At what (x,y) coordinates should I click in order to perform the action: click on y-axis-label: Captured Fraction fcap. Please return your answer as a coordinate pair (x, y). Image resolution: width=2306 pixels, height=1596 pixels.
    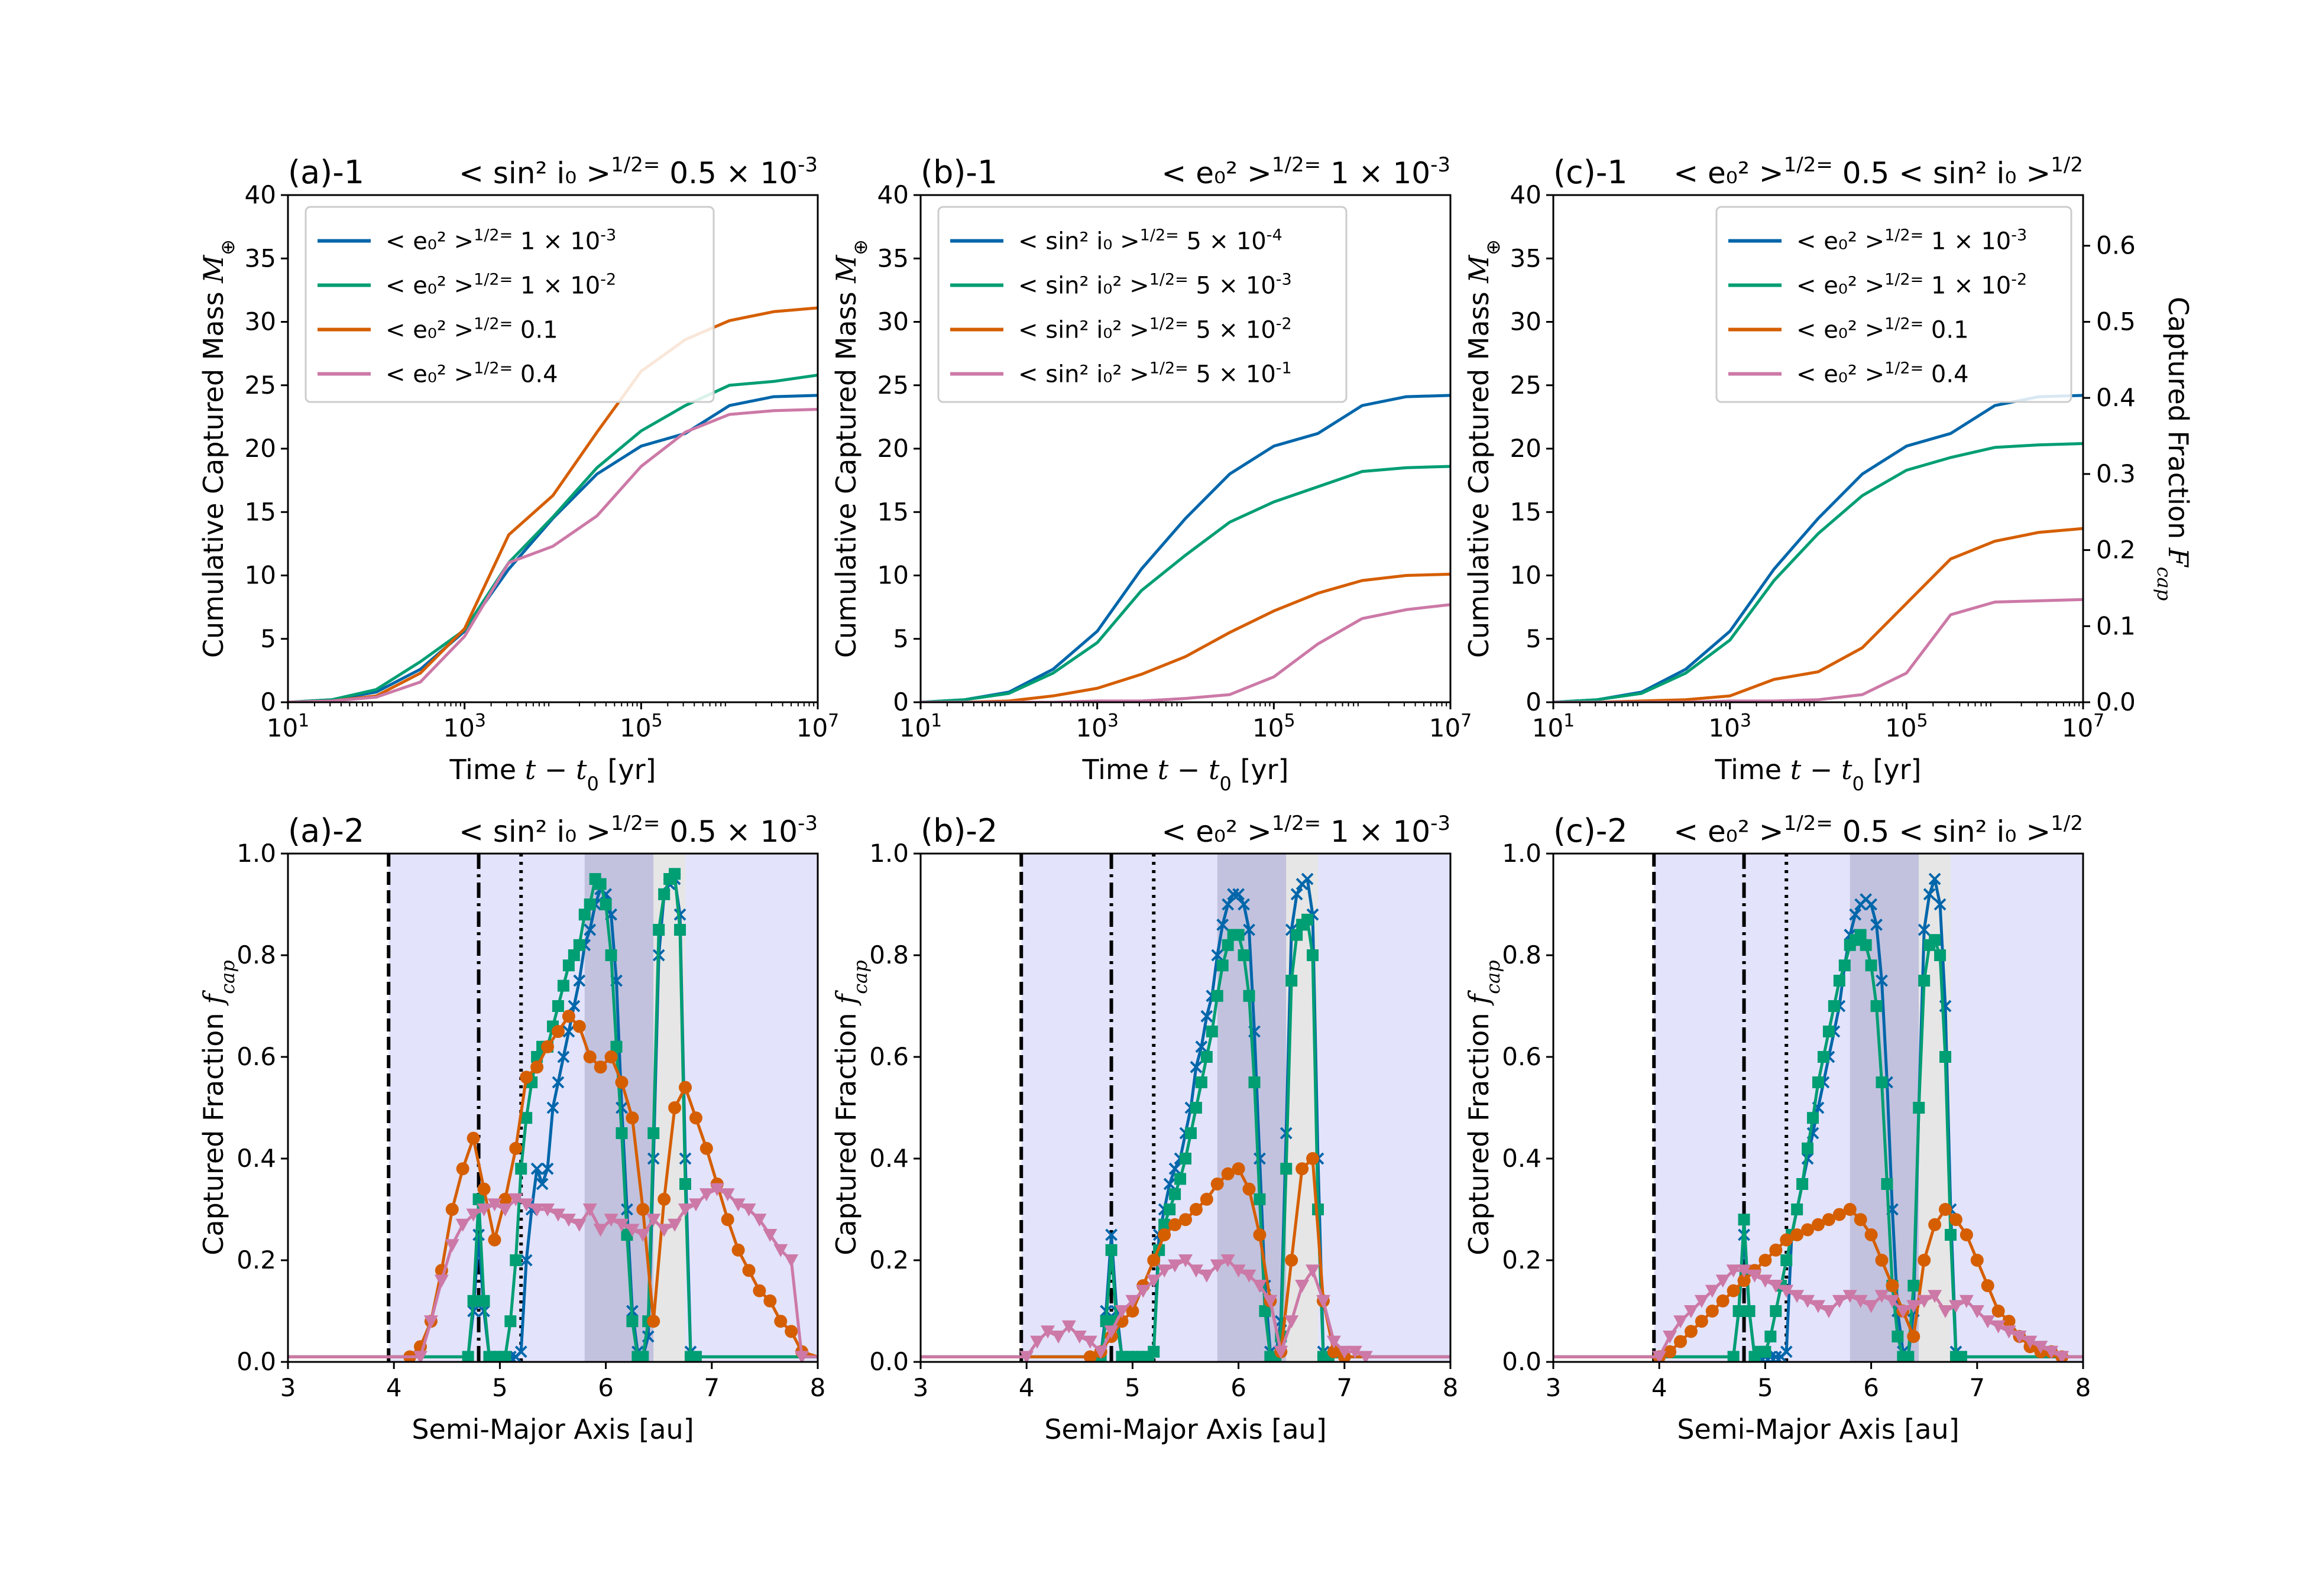
    Looking at the image, I should click on (218, 1107).